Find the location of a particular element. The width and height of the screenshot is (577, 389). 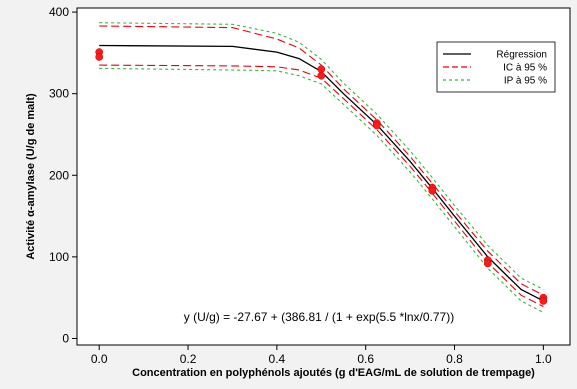

y-tick-label: 400 is located at coordinates (59, 12).